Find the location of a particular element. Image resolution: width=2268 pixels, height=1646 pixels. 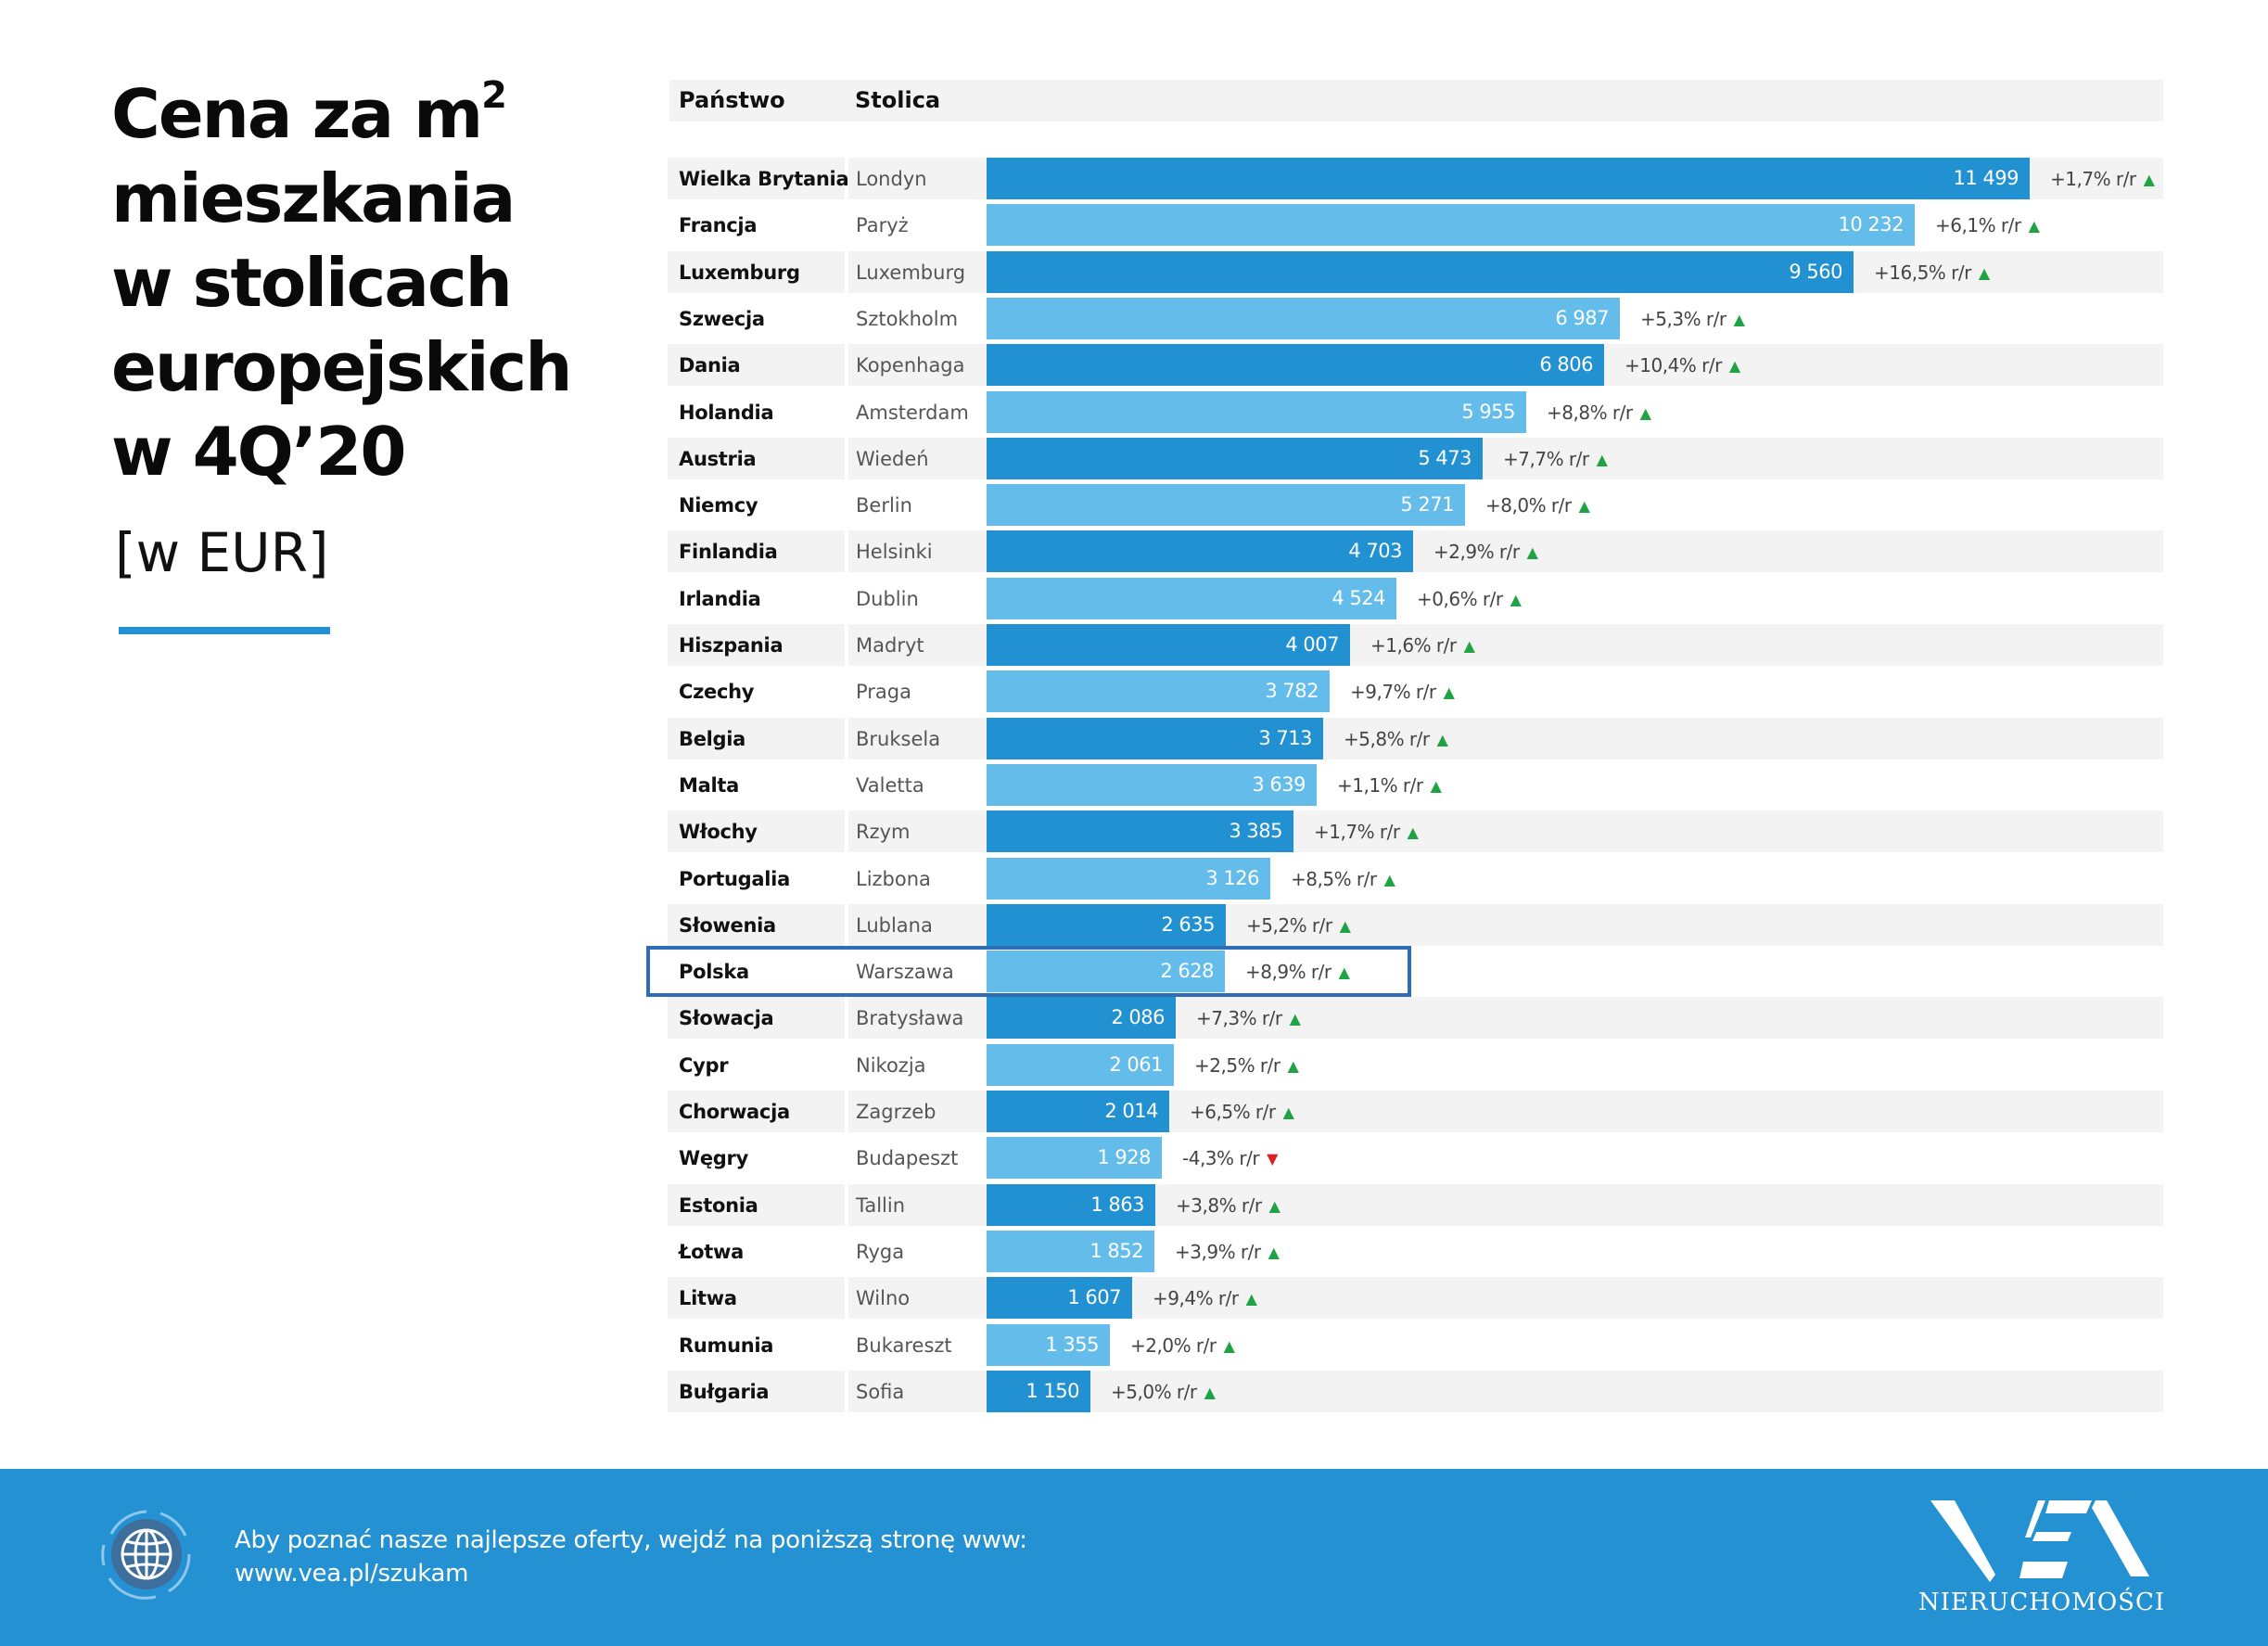

price-bar: 5 271 is located at coordinates (1226, 505).